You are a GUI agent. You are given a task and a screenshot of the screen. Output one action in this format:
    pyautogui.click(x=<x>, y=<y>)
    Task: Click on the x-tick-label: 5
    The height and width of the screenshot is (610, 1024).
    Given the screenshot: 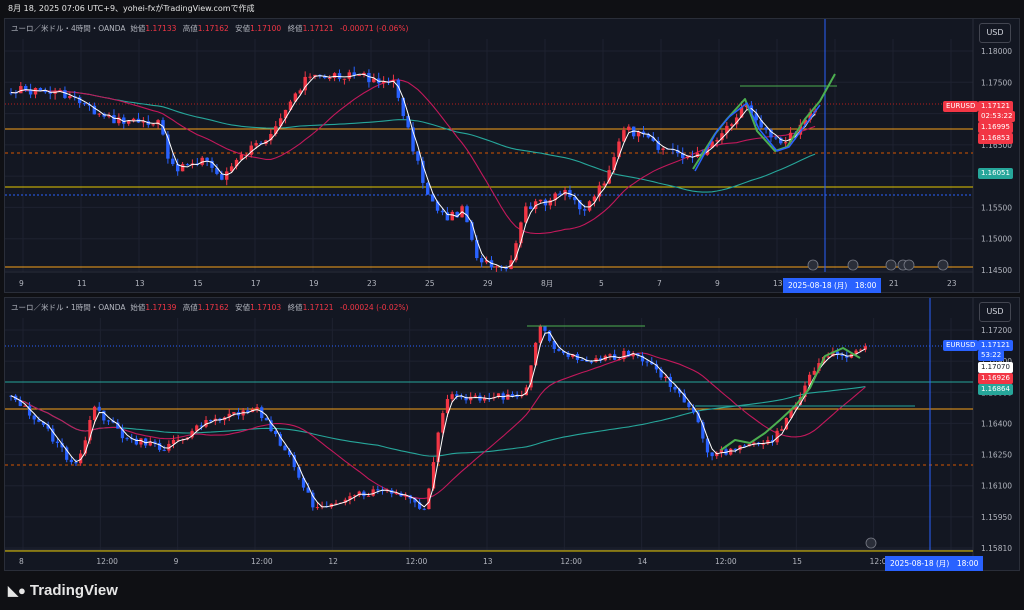 What is the action you would take?
    pyautogui.click(x=601, y=283)
    